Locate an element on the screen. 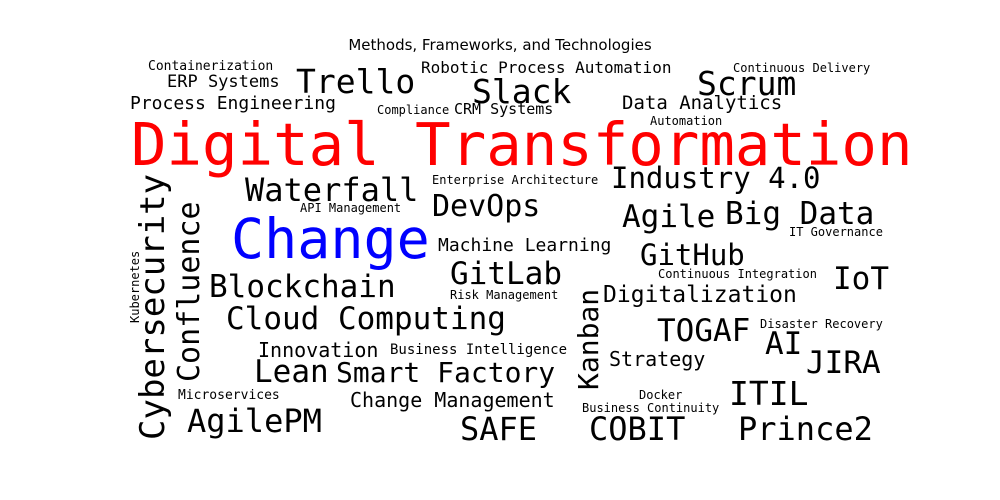 This screenshot has width=1000, height=500. word-big-data: Big Data is located at coordinates (800, 214).